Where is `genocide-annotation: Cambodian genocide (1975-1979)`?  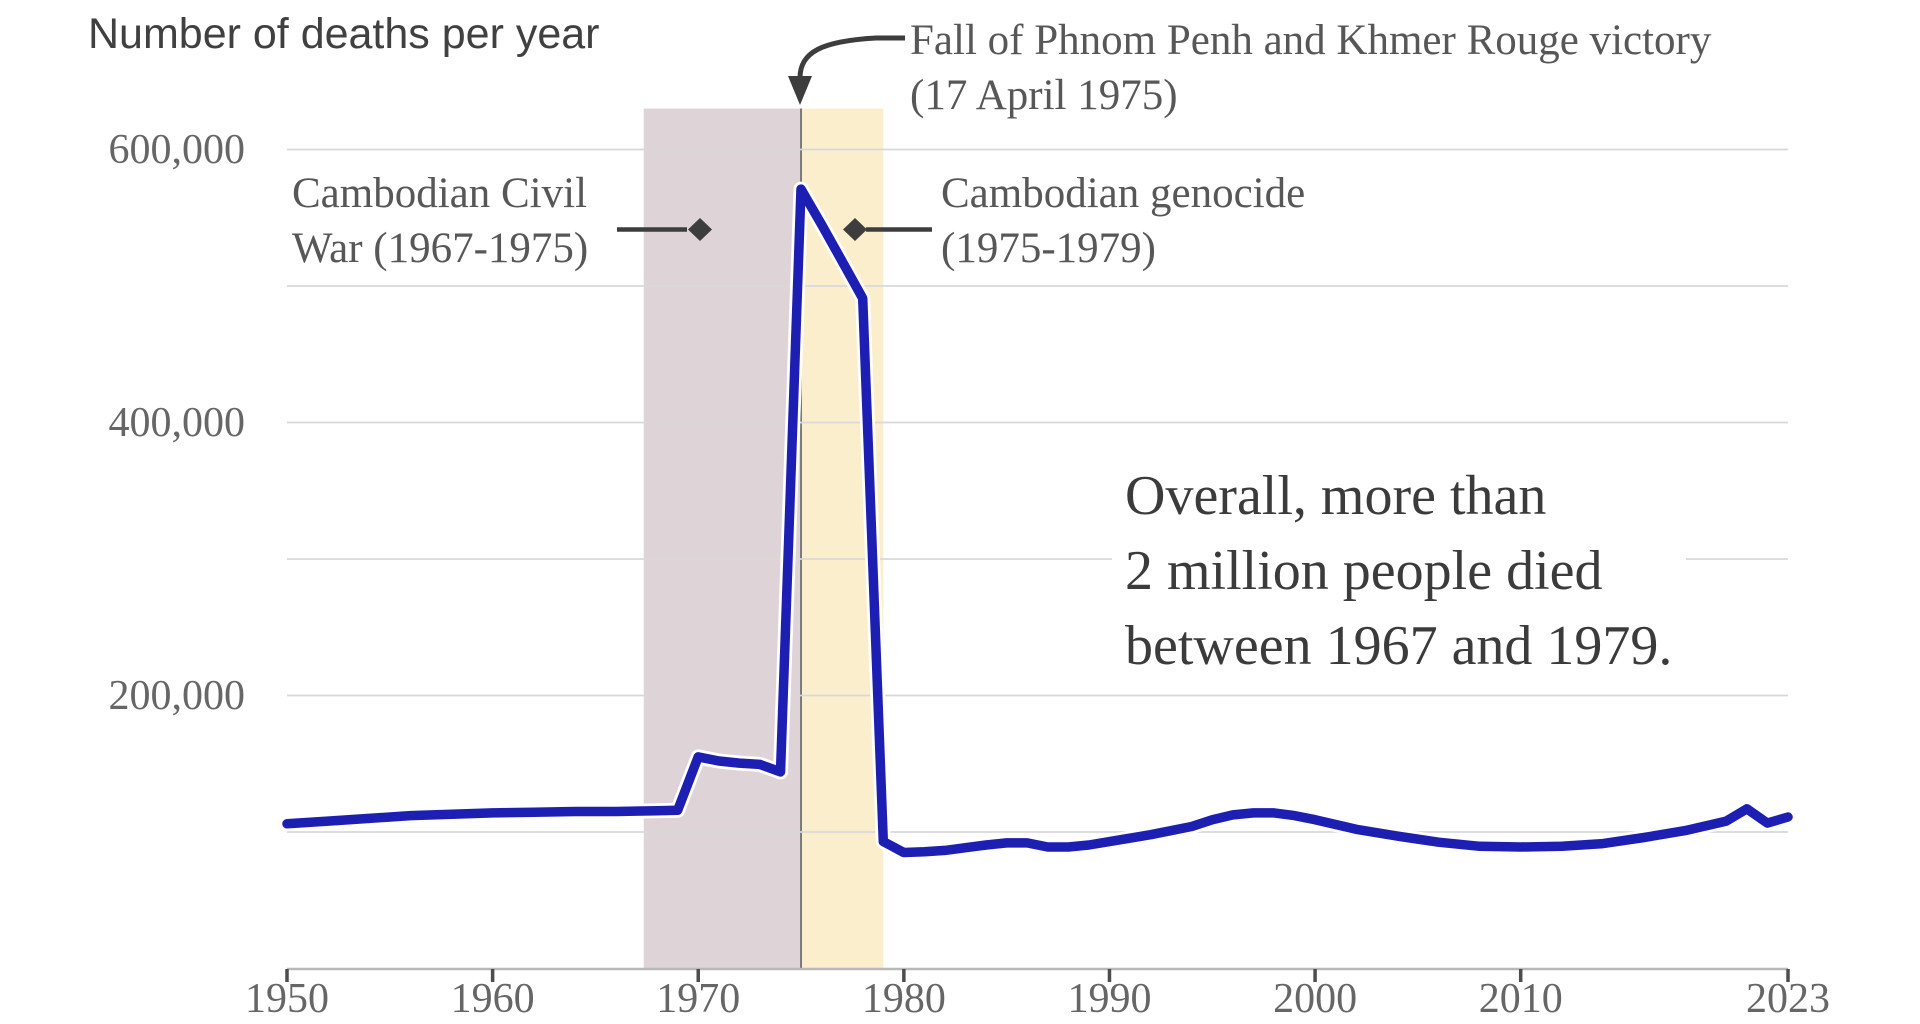 genocide-annotation: Cambodian genocide (1975-1979) is located at coordinates (1123, 221).